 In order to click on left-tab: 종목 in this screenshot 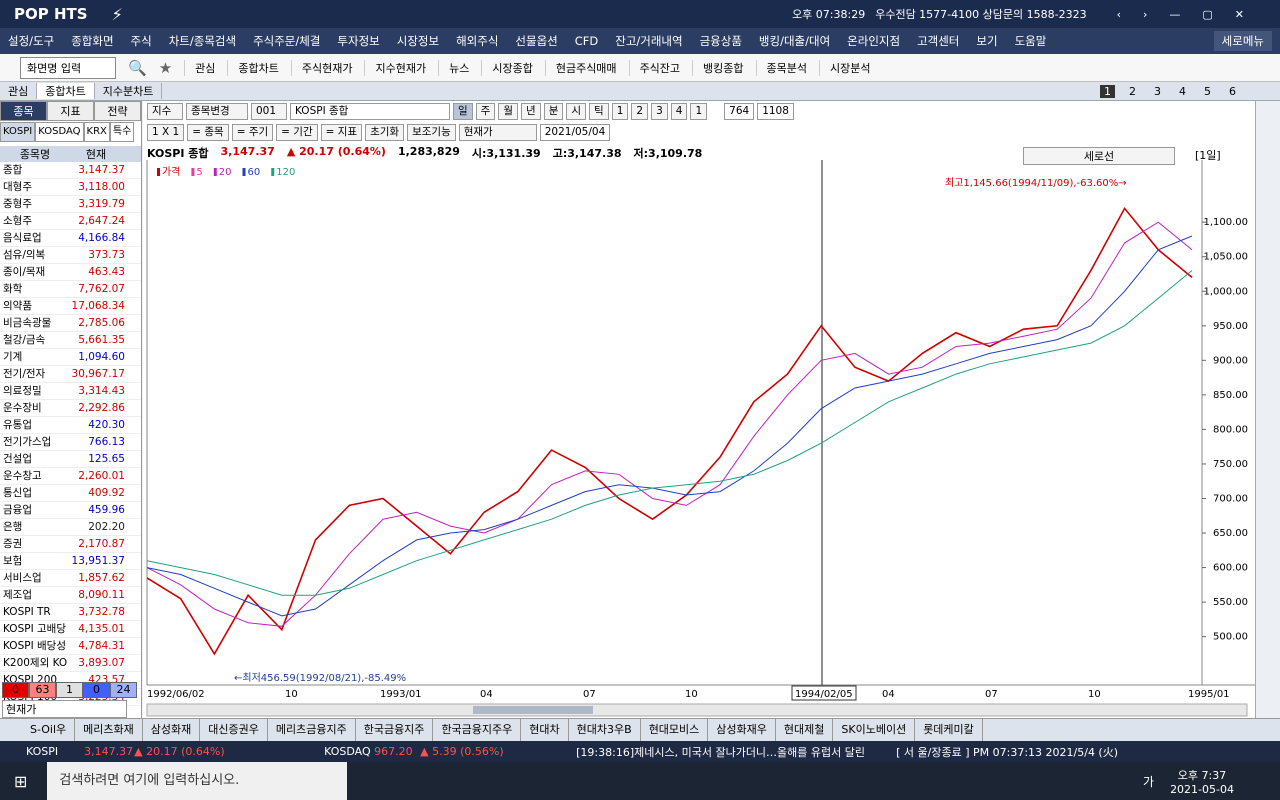, I will do `click(23, 111)`.